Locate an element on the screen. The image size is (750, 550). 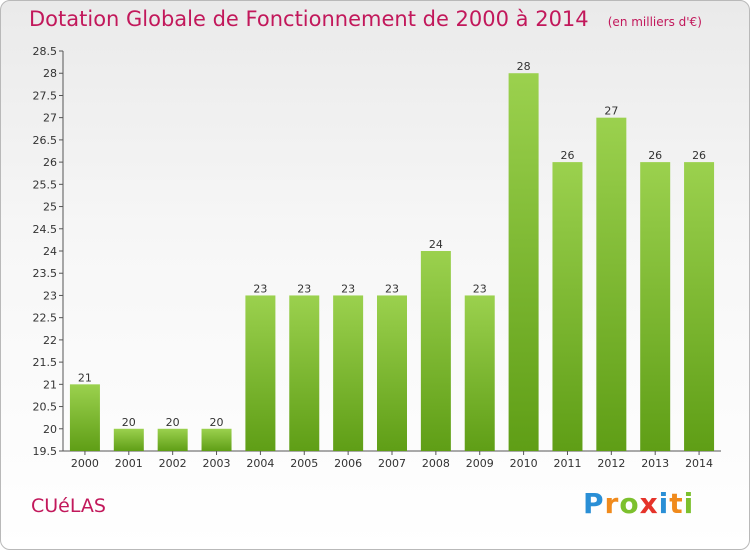
bar-2011 is located at coordinates (567, 306).